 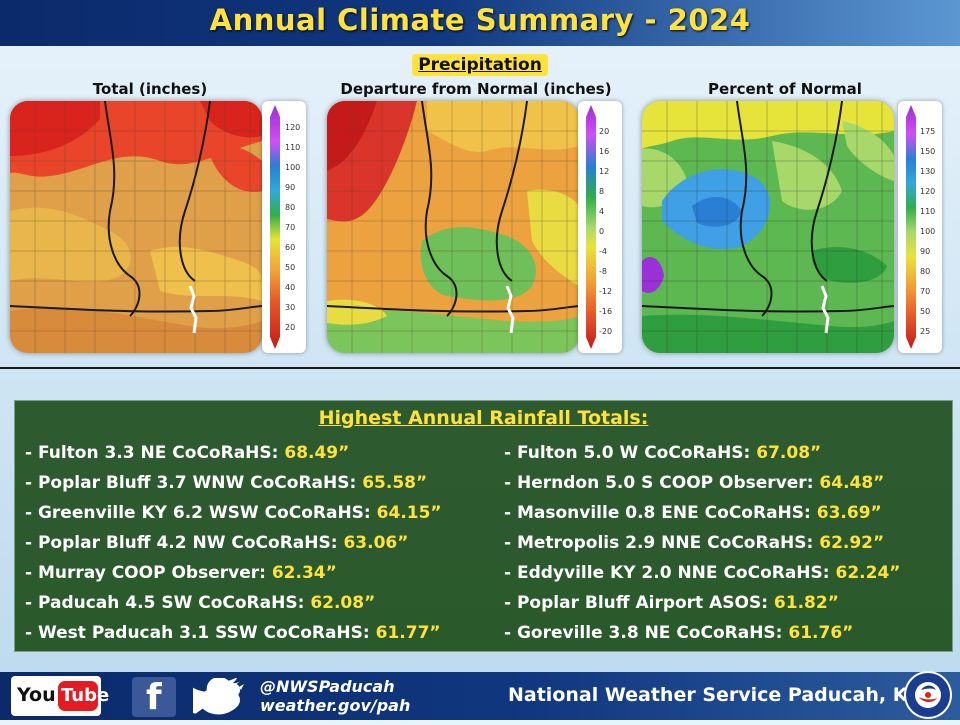 I want to click on rainfall-value: 62.24”, so click(x=868, y=573).